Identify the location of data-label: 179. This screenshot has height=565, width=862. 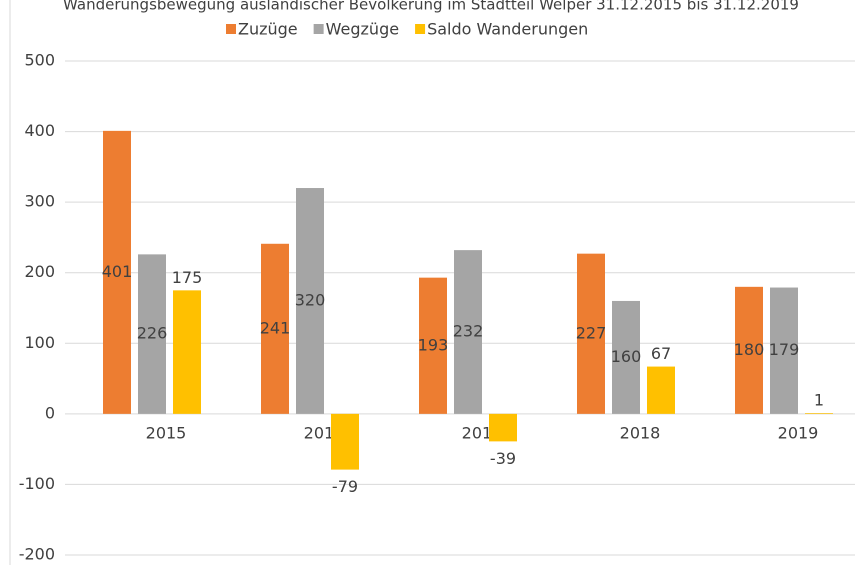
(784, 349).